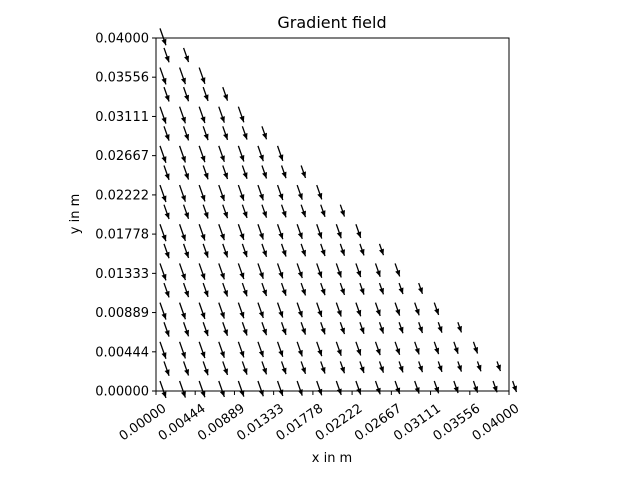 The image size is (640, 480). Describe the element at coordinates (332, 458) in the screenshot. I see `x-axis-label: x in m` at that location.